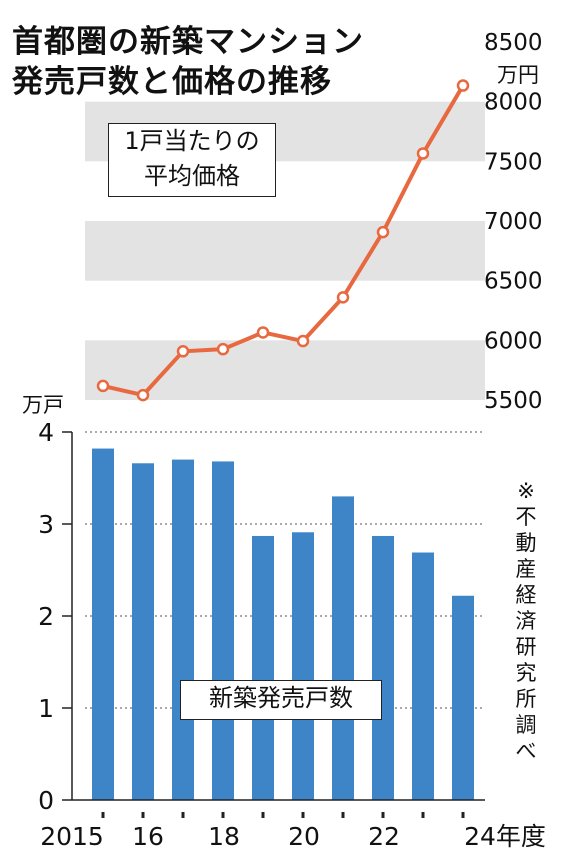 The image size is (580, 860). What do you see at coordinates (513, 282) in the screenshot?
I see `price-tick-label-2: 6500` at bounding box center [513, 282].